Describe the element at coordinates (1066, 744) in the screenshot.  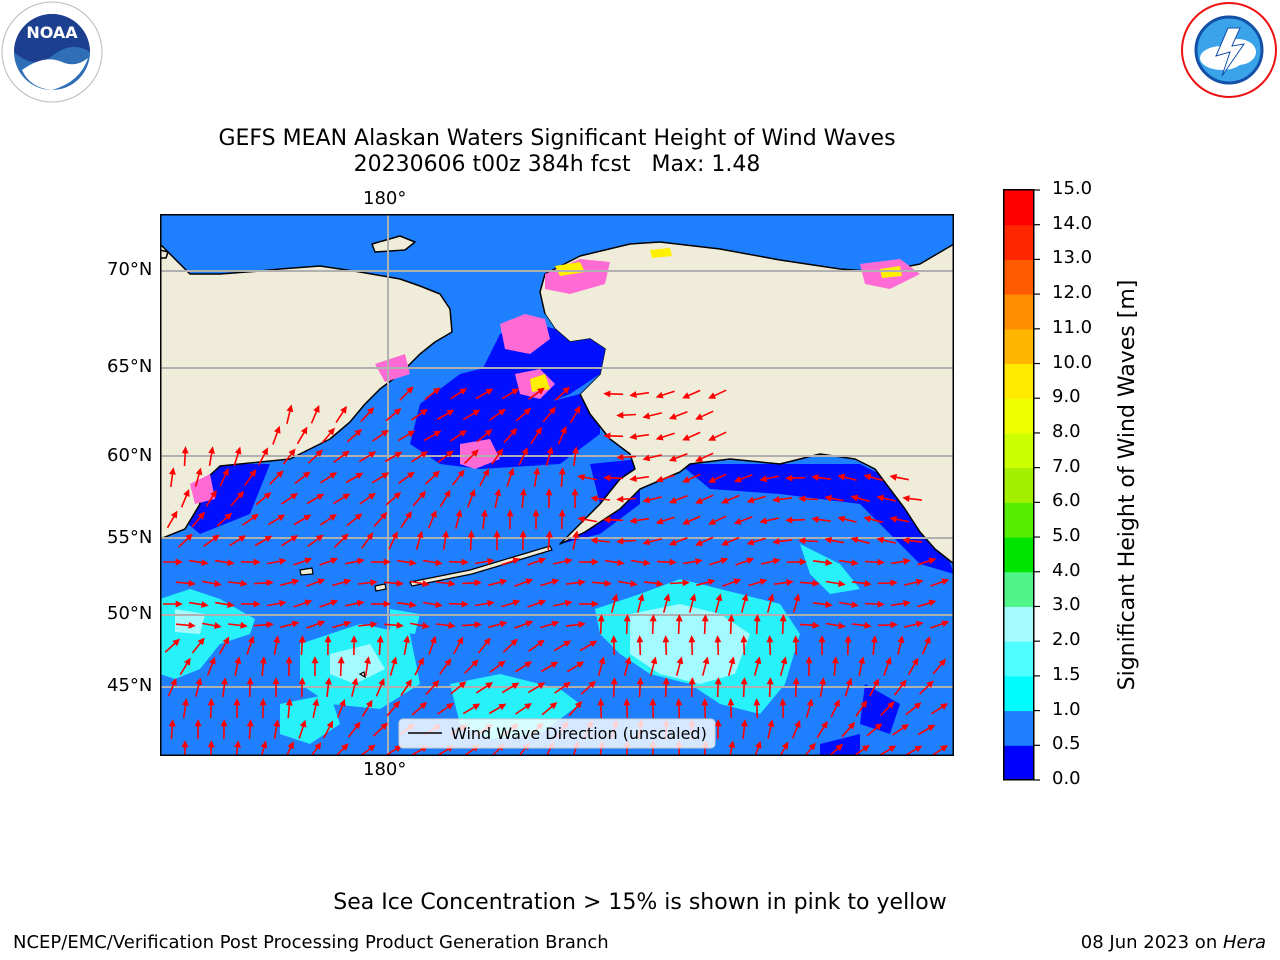
I see `colorbar-tick-label: 0.5` at that location.